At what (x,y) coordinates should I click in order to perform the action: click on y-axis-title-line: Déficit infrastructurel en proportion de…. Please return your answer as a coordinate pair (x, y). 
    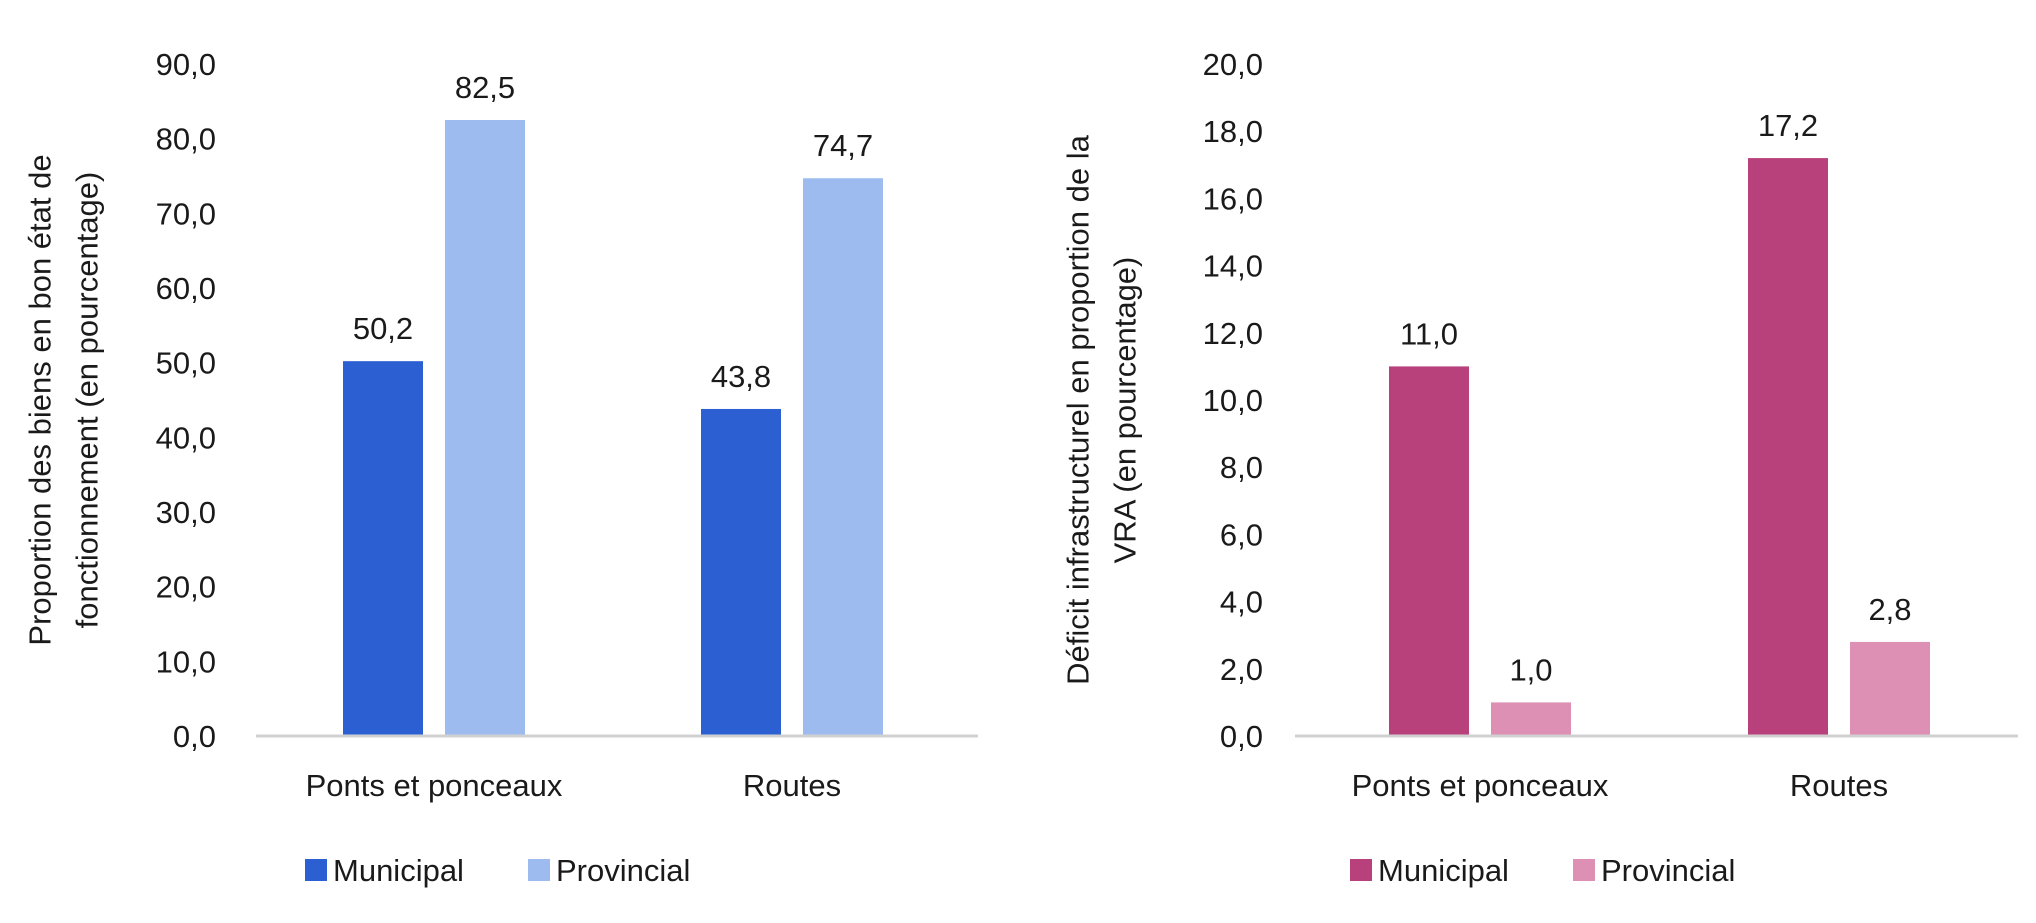
    Looking at the image, I should click on (1078, 409).